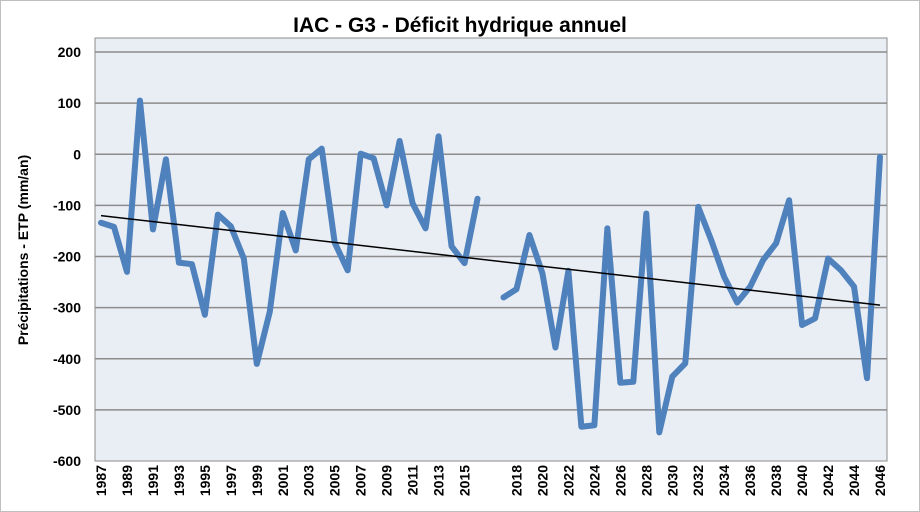 This screenshot has height=512, width=920. What do you see at coordinates (67, 308) in the screenshot?
I see `y-tick-label: -300` at bounding box center [67, 308].